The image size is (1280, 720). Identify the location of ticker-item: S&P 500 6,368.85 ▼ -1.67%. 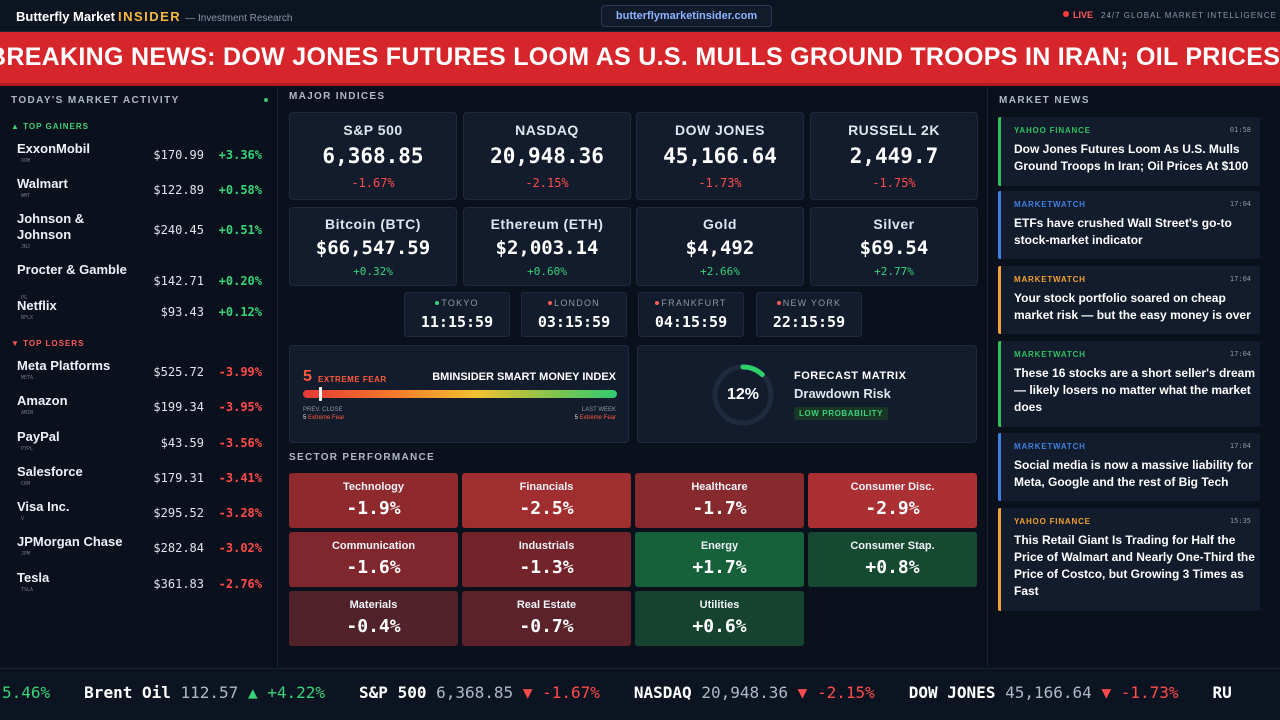
(479, 692).